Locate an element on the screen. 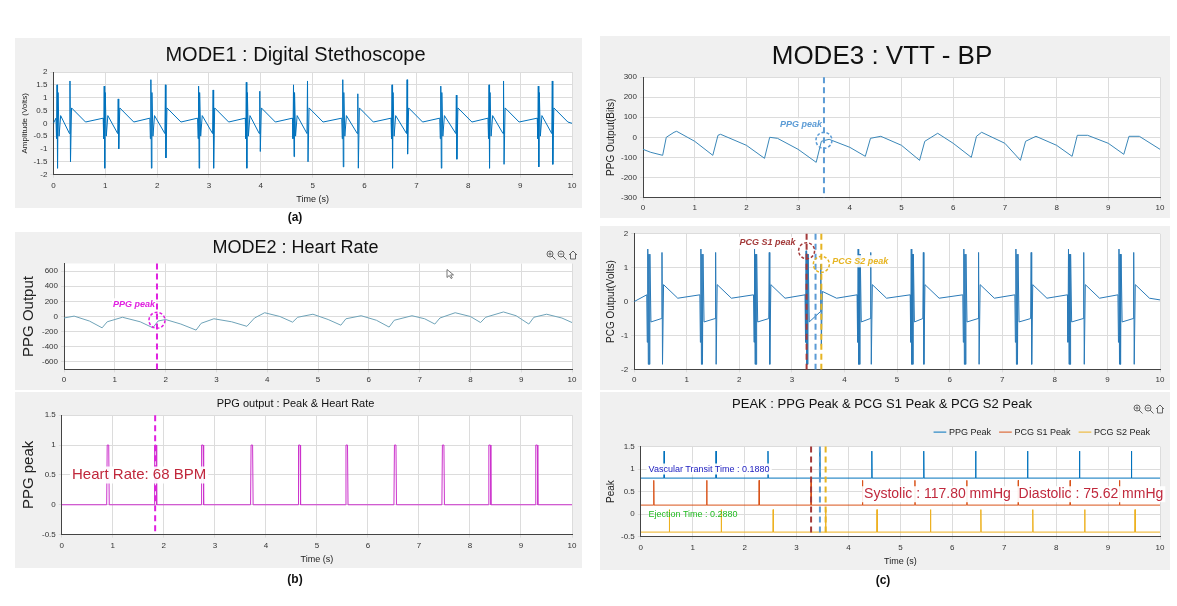 Image resolution: width=1177 pixels, height=606 pixels. chart-title: MODE3 : VTT - BP is located at coordinates (882, 54).